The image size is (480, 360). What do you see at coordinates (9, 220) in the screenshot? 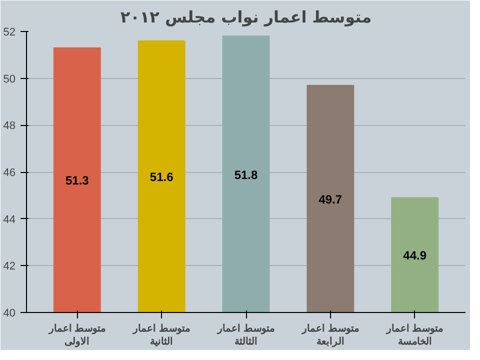
I see `y-tick-label: 44` at bounding box center [9, 220].